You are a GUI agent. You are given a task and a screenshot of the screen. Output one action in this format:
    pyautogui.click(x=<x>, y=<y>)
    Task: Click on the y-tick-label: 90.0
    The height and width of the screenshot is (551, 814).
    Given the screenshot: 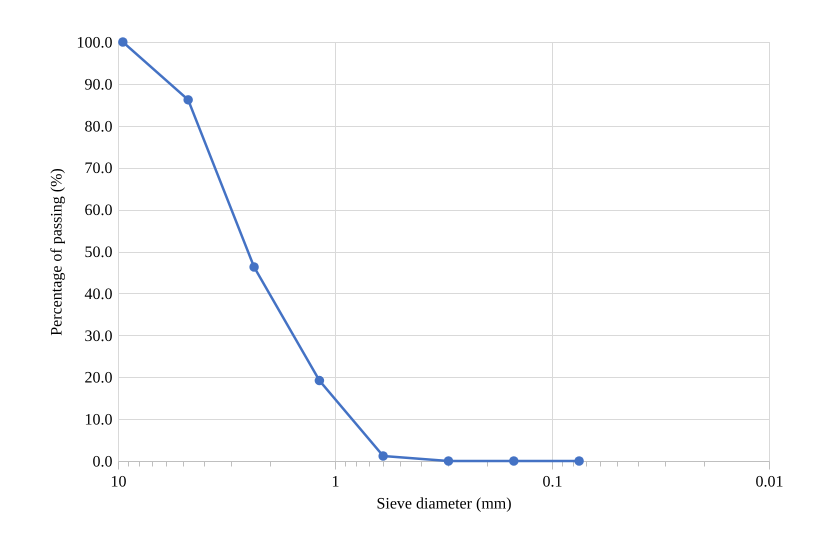 What is the action you would take?
    pyautogui.click(x=98, y=85)
    